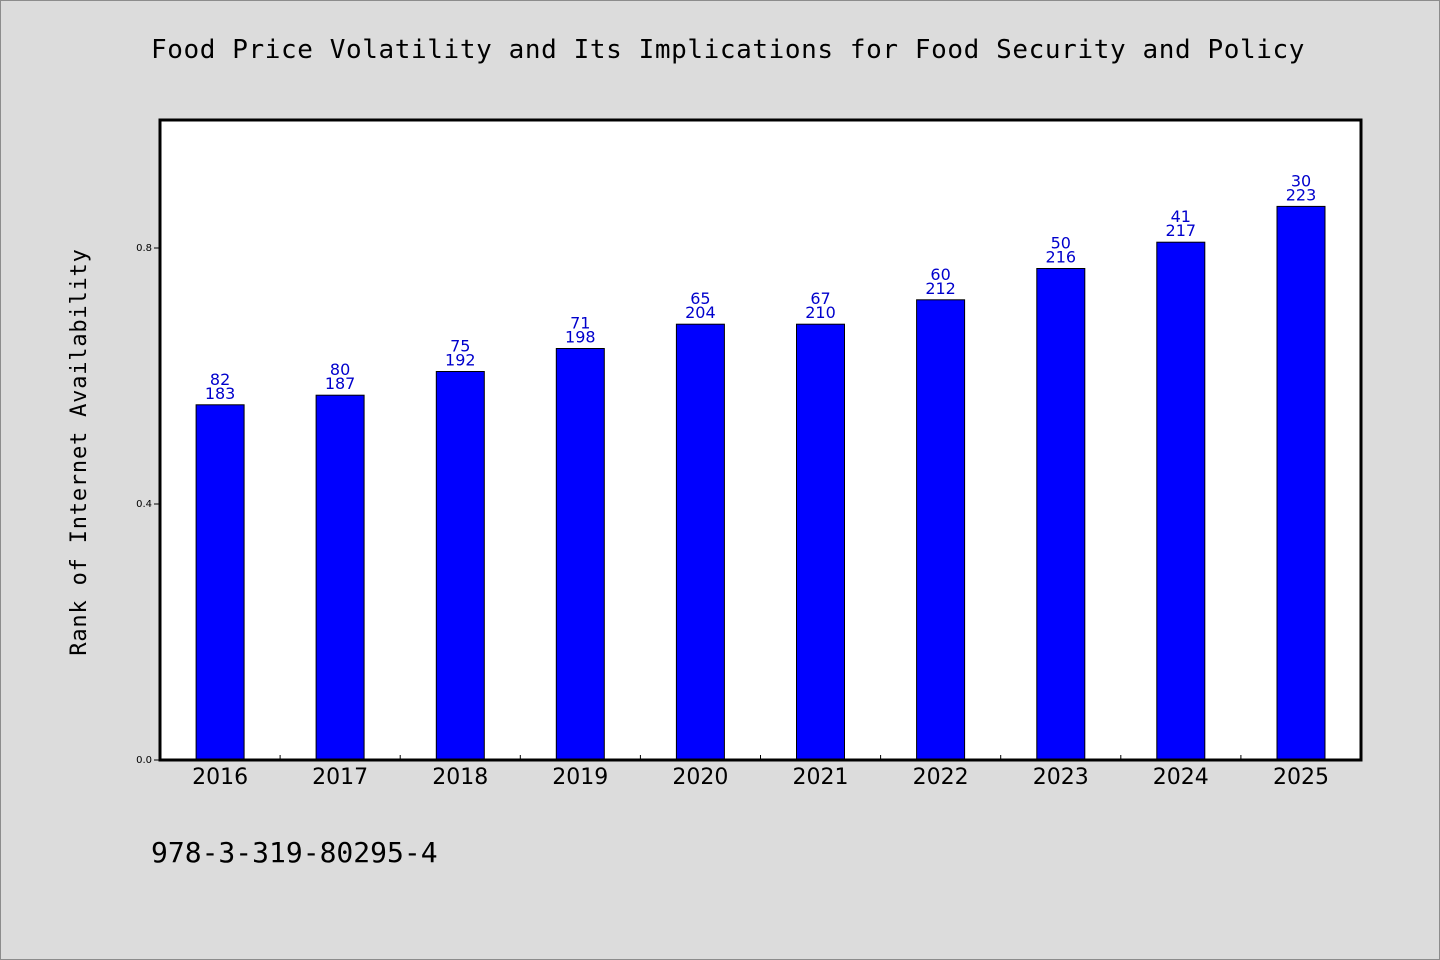 This screenshot has height=960, width=1440. I want to click on x-tick-label-2020: 2020, so click(700, 777).